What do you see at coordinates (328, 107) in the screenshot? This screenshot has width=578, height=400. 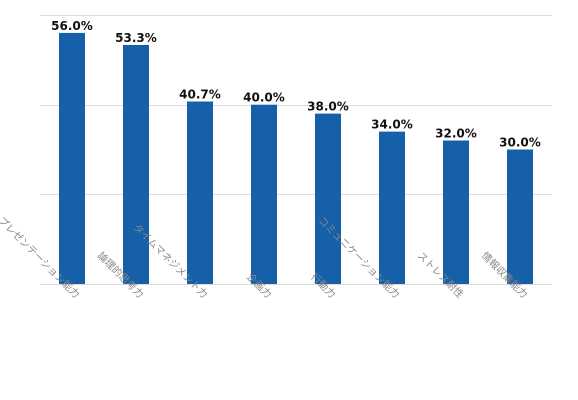 I see `data-label-5: 38.0%` at bounding box center [328, 107].